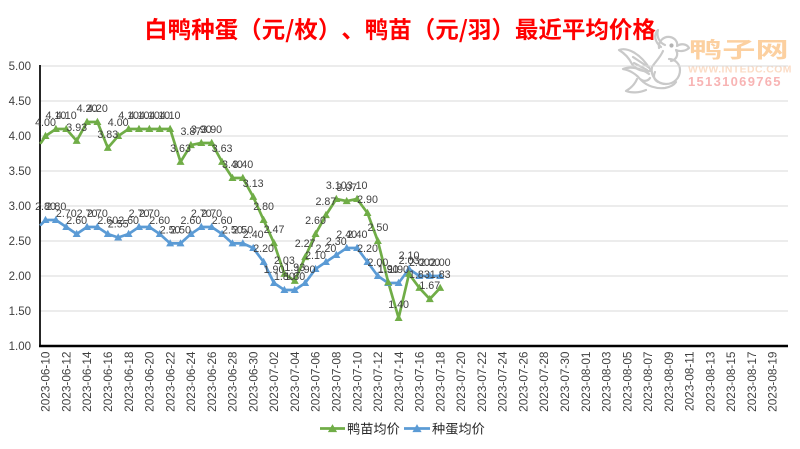 The width and height of the screenshot is (800, 449). Describe the element at coordinates (607, 381) in the screenshot. I see `svg-text: 2023-08-03` at that location.